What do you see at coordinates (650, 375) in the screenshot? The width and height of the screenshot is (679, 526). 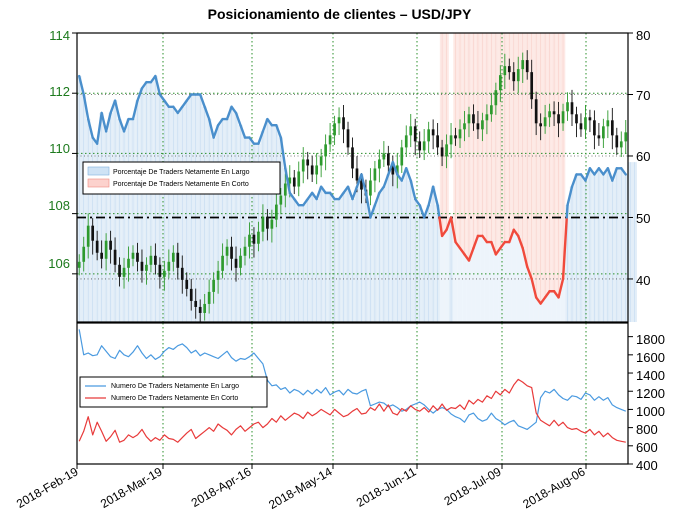 I see `count-tick-1400: 1400` at bounding box center [650, 375].